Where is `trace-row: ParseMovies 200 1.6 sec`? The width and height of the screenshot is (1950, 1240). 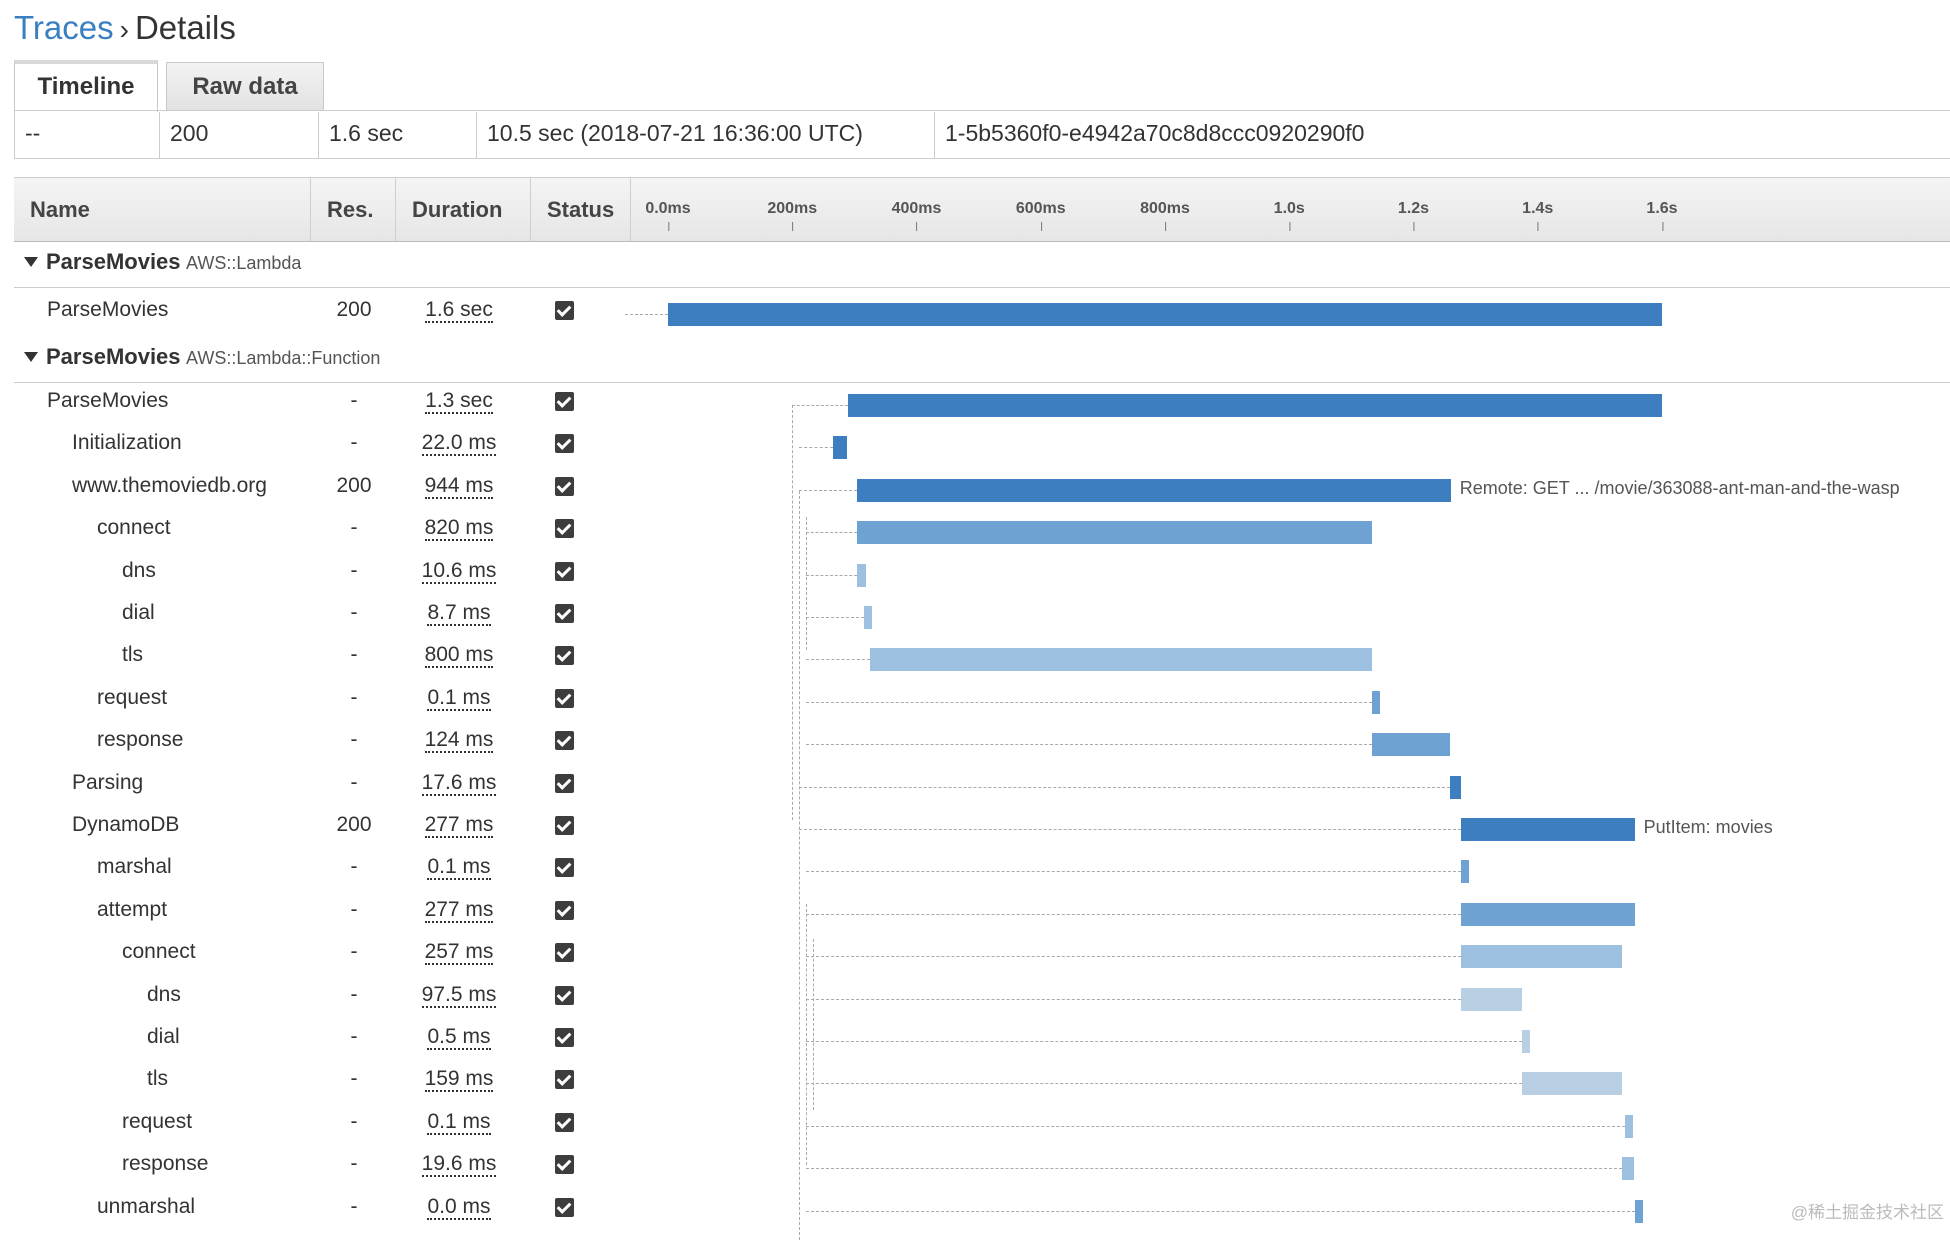
trace-row: ParseMovies 200 1.6 sec is located at coordinates (975, 313).